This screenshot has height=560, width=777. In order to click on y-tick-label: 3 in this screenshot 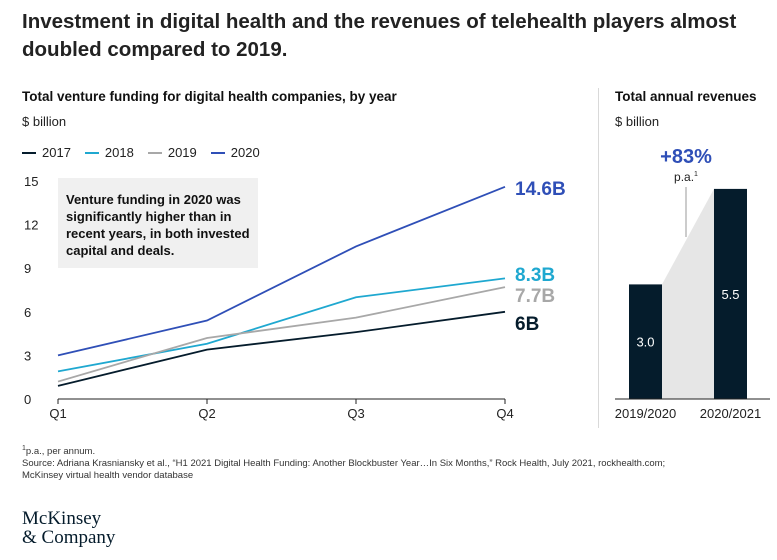, I will do `click(27, 355)`.